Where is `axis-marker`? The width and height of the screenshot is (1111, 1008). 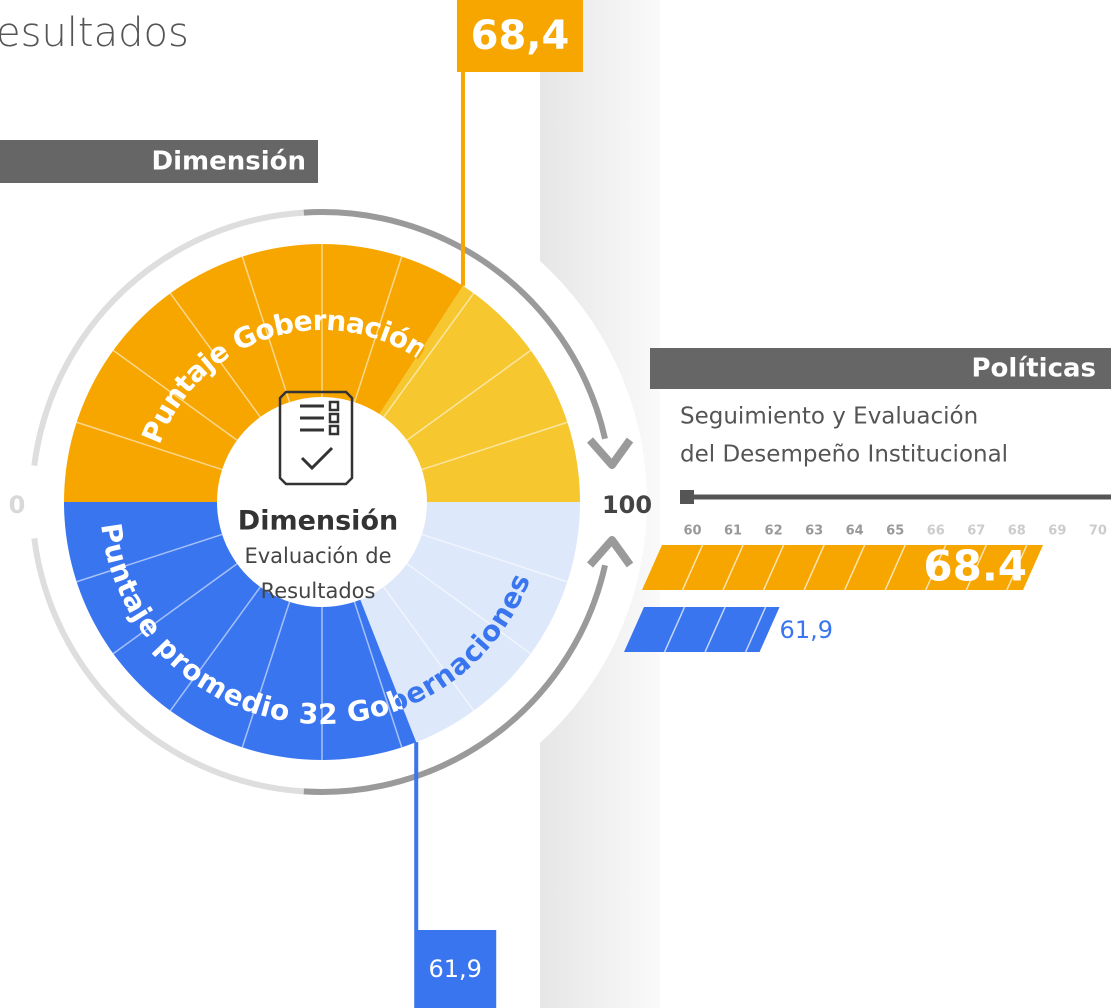 axis-marker is located at coordinates (687, 497).